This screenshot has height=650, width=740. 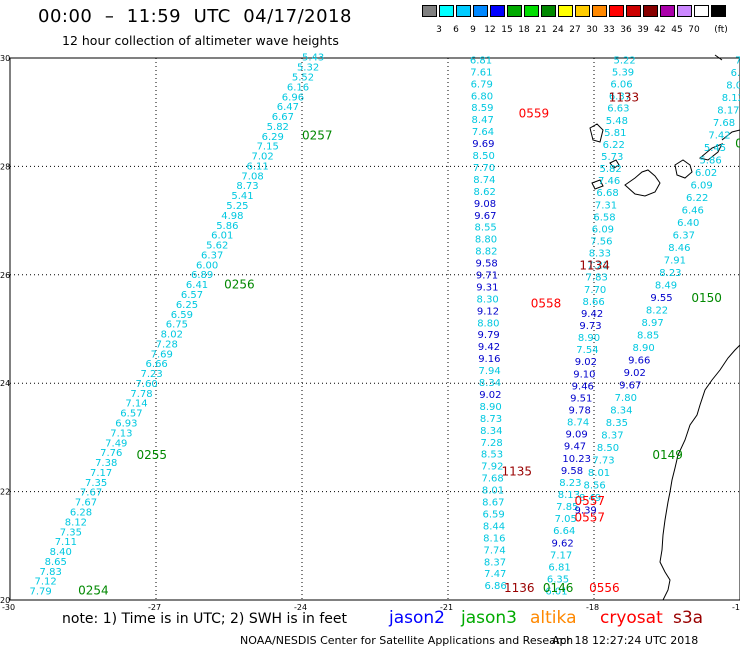 I want to click on wave-height-value: 7.64, so click(x=483, y=132).